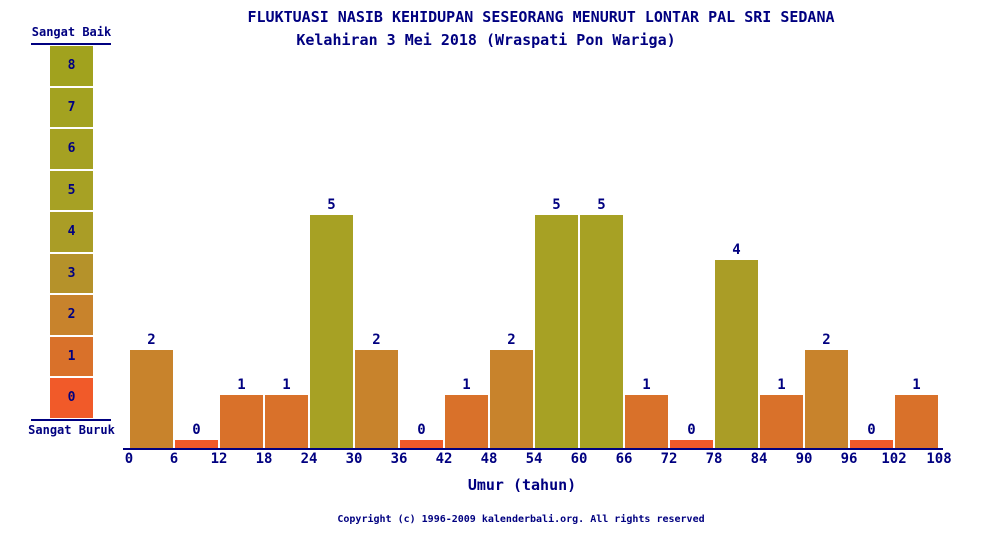 The height and width of the screenshot is (558, 1008). I want to click on x-tick-42: 42, so click(444, 459).